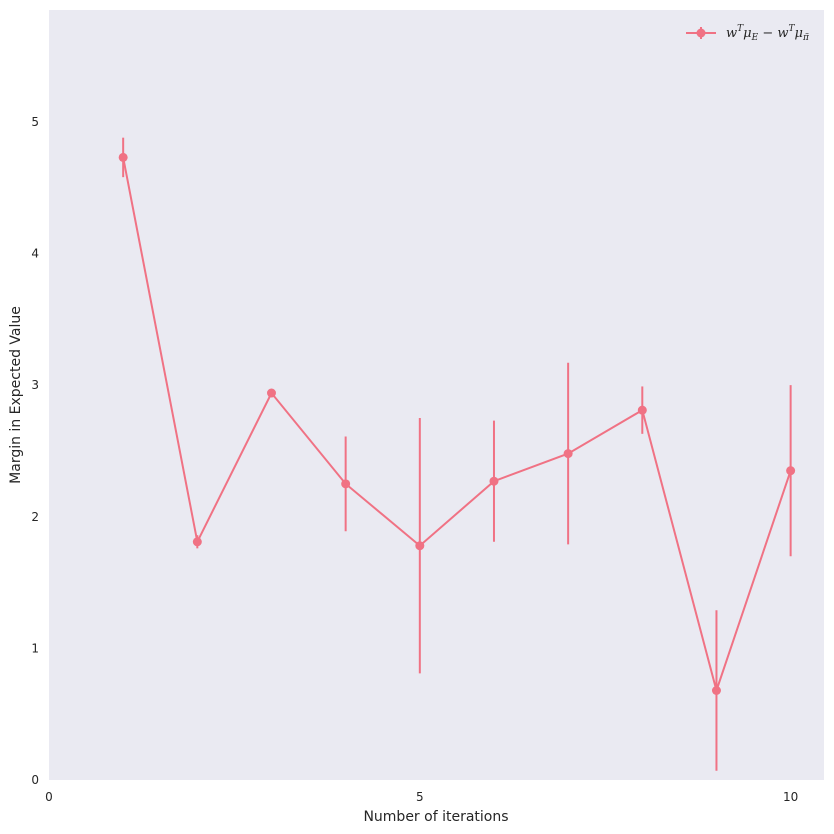  I want to click on x-tick-label: 5, so click(420, 797).